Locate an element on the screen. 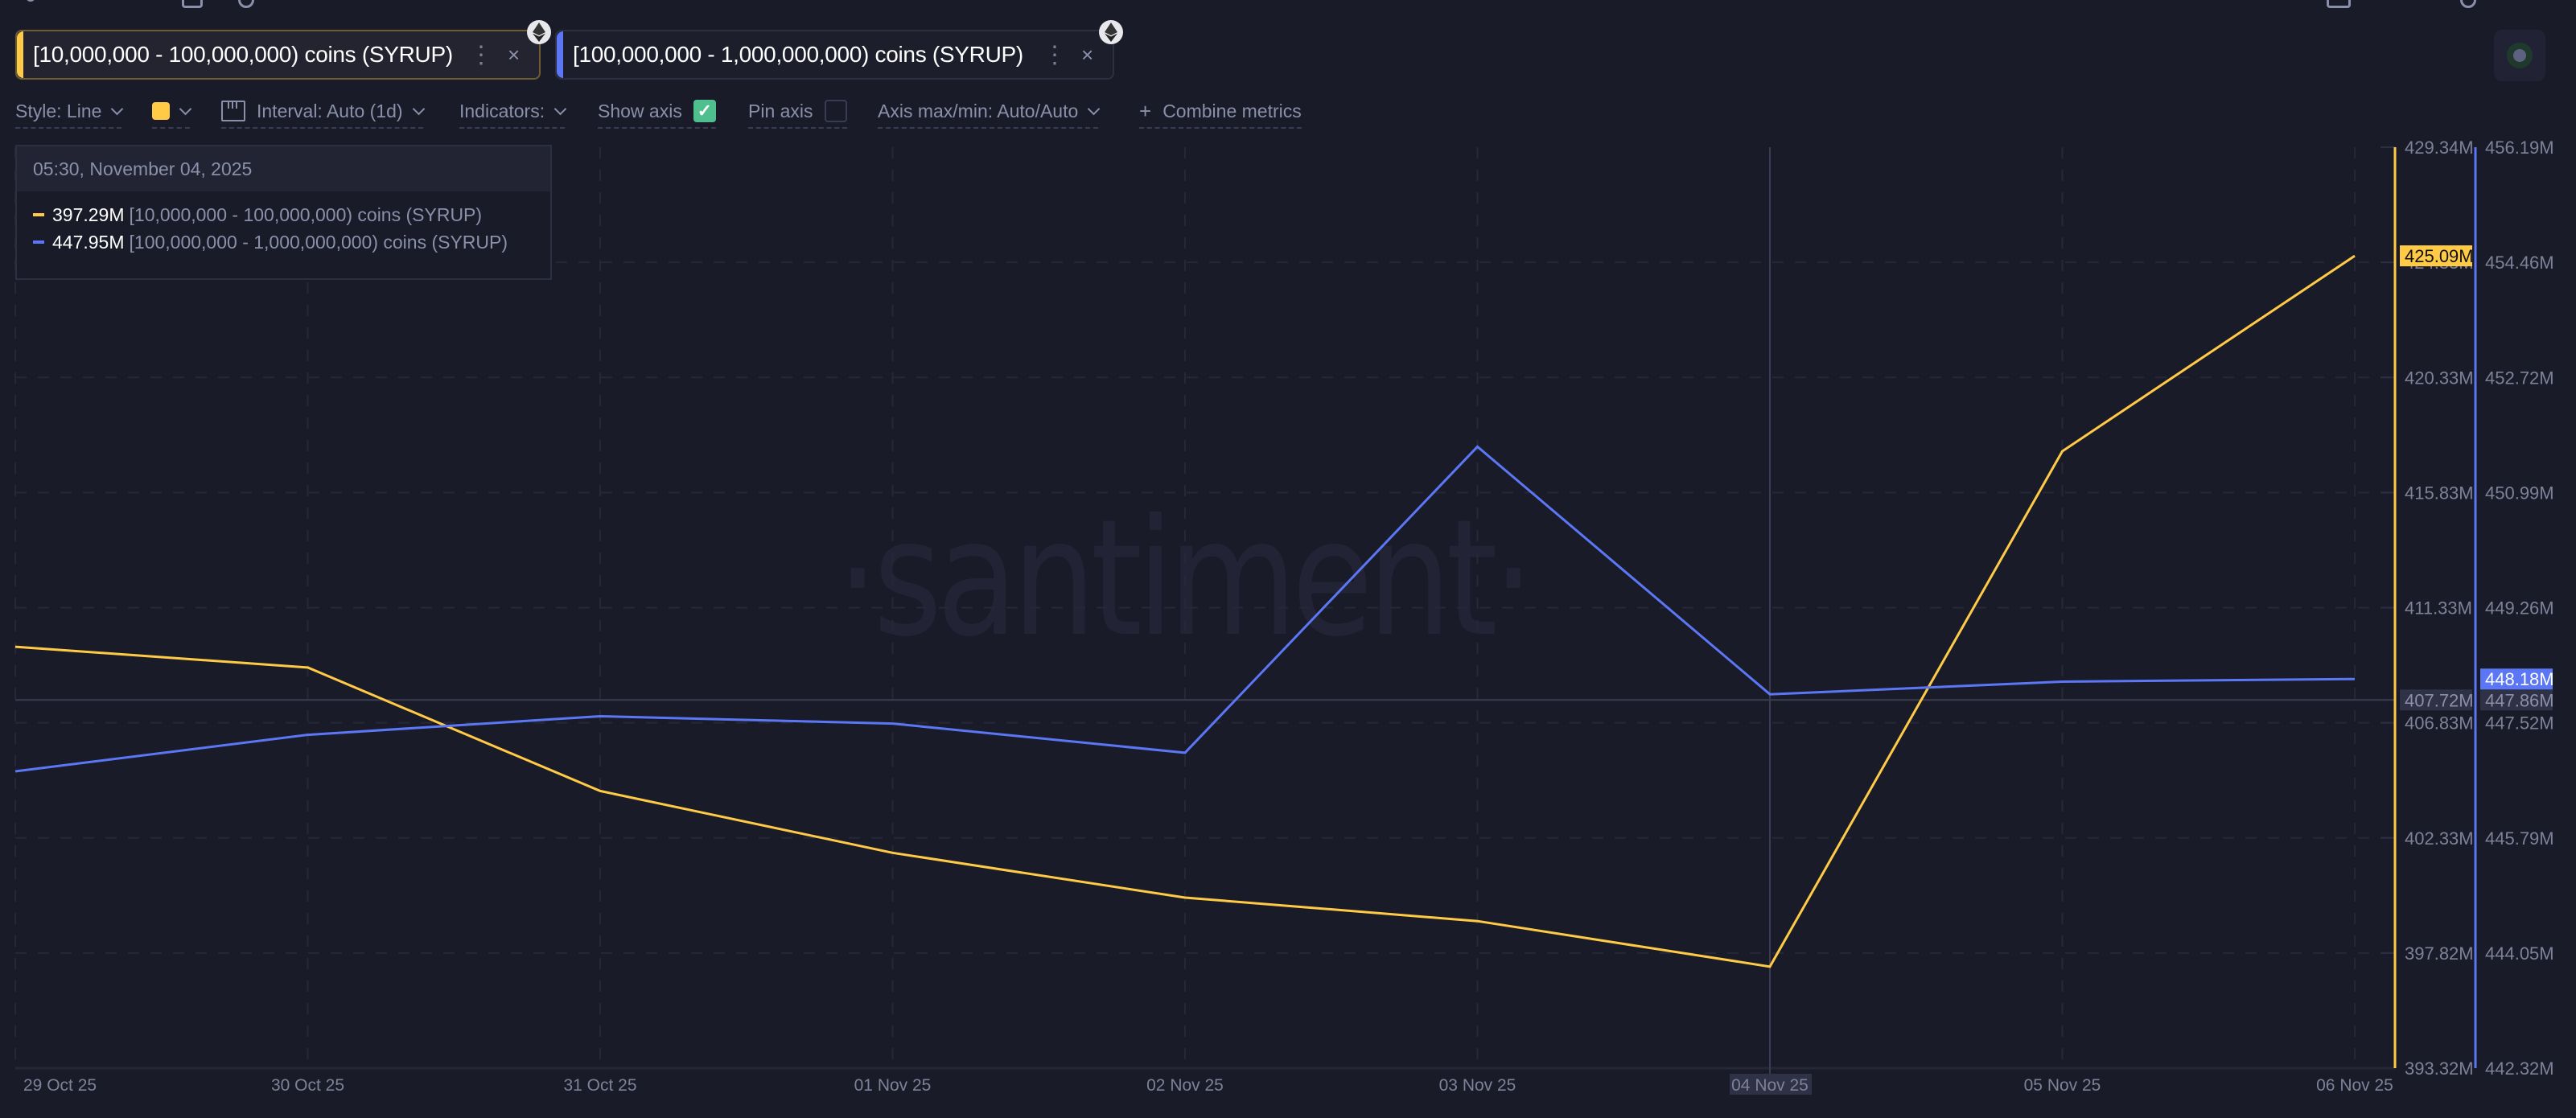 The width and height of the screenshot is (2576, 1118). record-button is located at coordinates (2519, 55).